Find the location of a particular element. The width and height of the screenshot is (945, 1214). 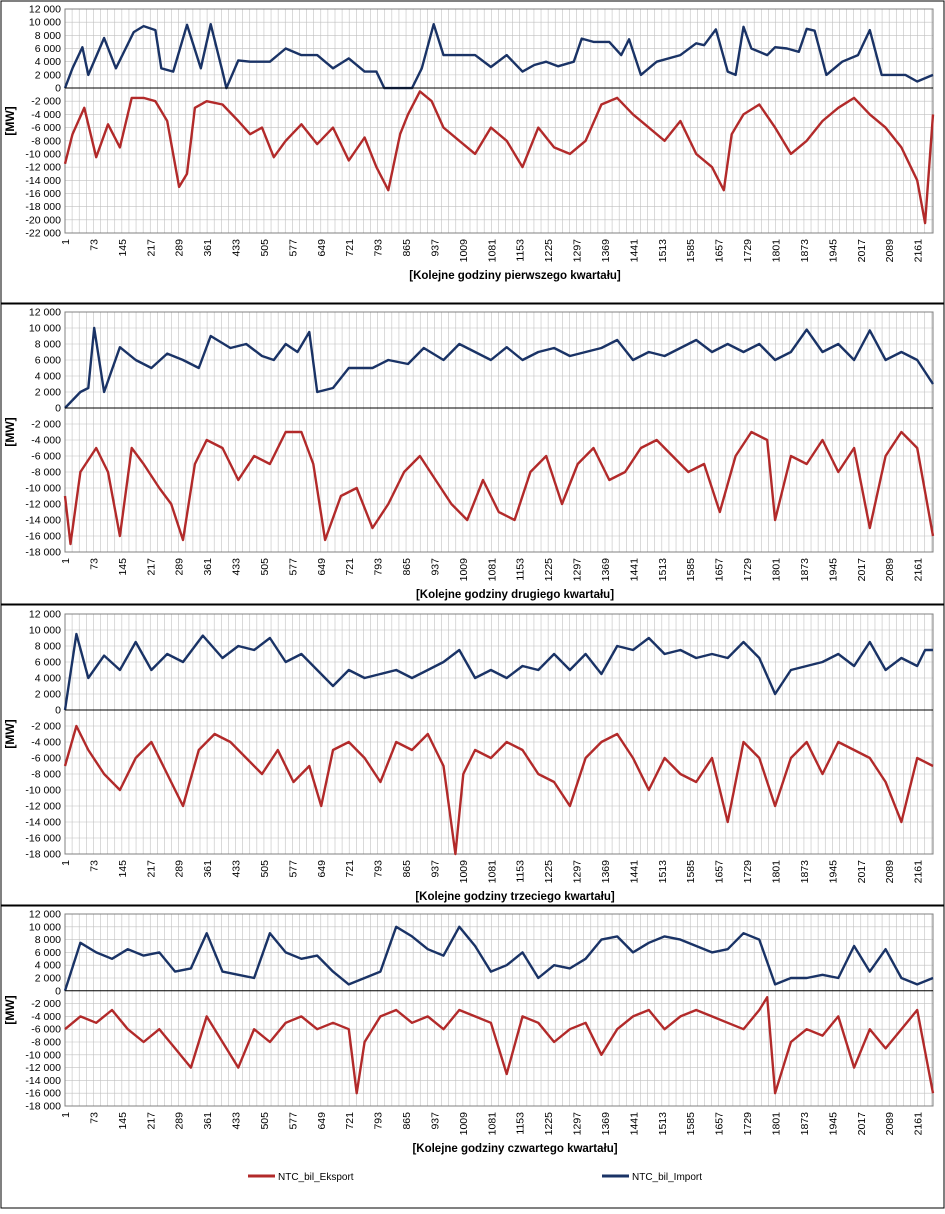

plot-area is located at coordinates (499, 1010).